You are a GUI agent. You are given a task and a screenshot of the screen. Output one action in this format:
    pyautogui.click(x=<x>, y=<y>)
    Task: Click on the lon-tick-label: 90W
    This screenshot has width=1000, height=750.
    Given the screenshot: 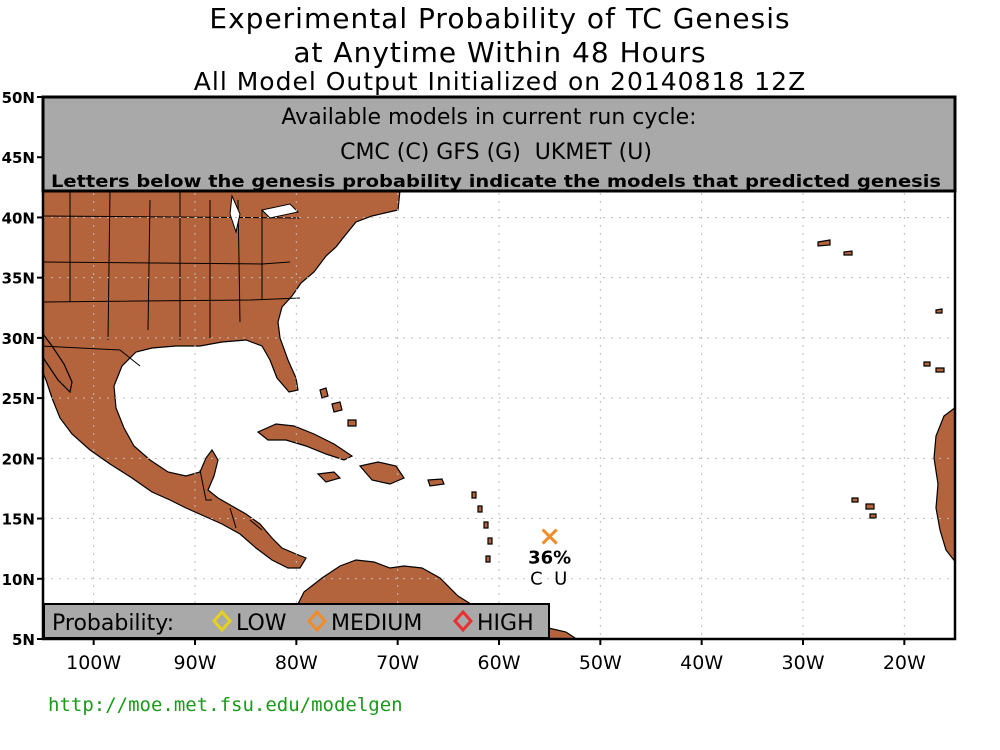 What is the action you would take?
    pyautogui.click(x=195, y=663)
    